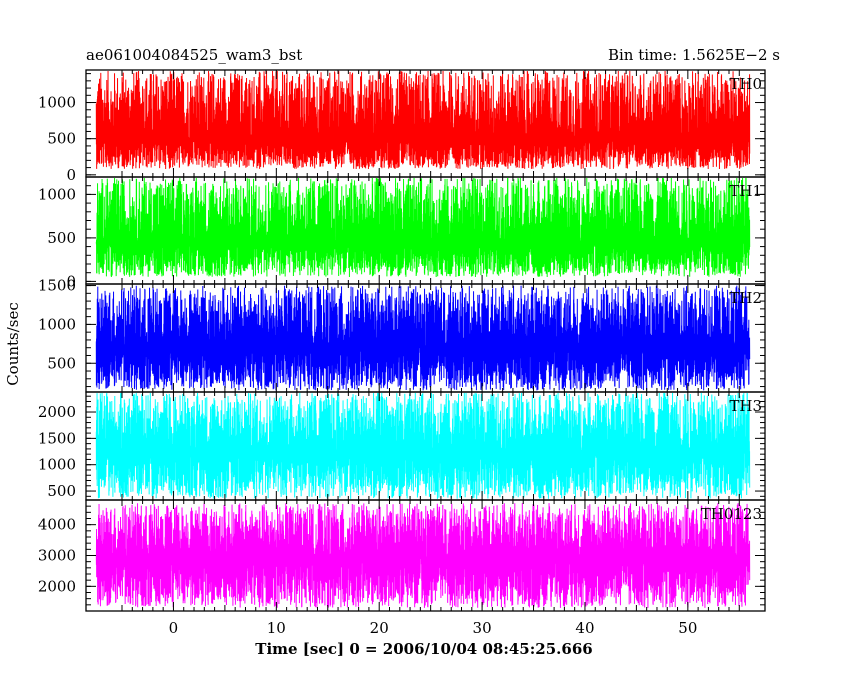 The image size is (850, 680). I want to click on panel-labels: TH0 TH1 TH2 TH3 TH0123, so click(731, 299).